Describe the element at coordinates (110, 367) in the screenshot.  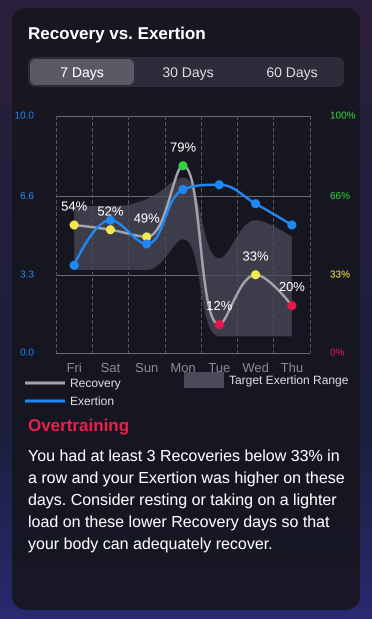
I see `x-tick-label: Sat` at that location.